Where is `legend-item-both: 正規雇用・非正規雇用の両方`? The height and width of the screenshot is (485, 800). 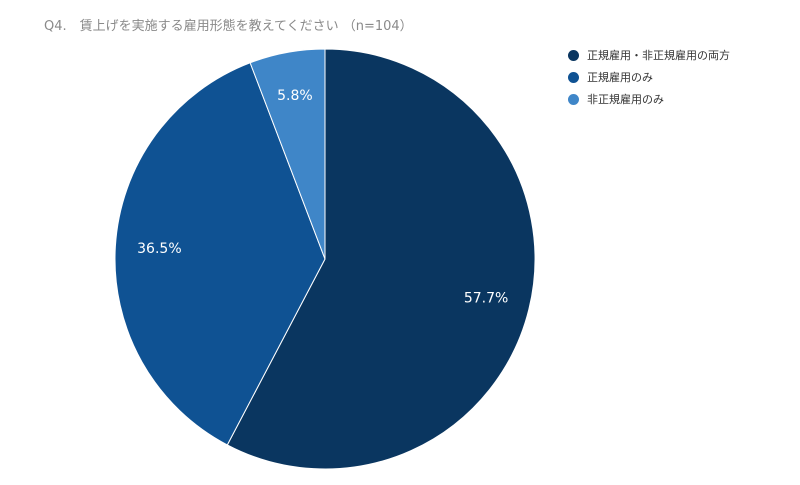
legend-item-both: 正規雇用・非正規雇用の両方 is located at coordinates (649, 55).